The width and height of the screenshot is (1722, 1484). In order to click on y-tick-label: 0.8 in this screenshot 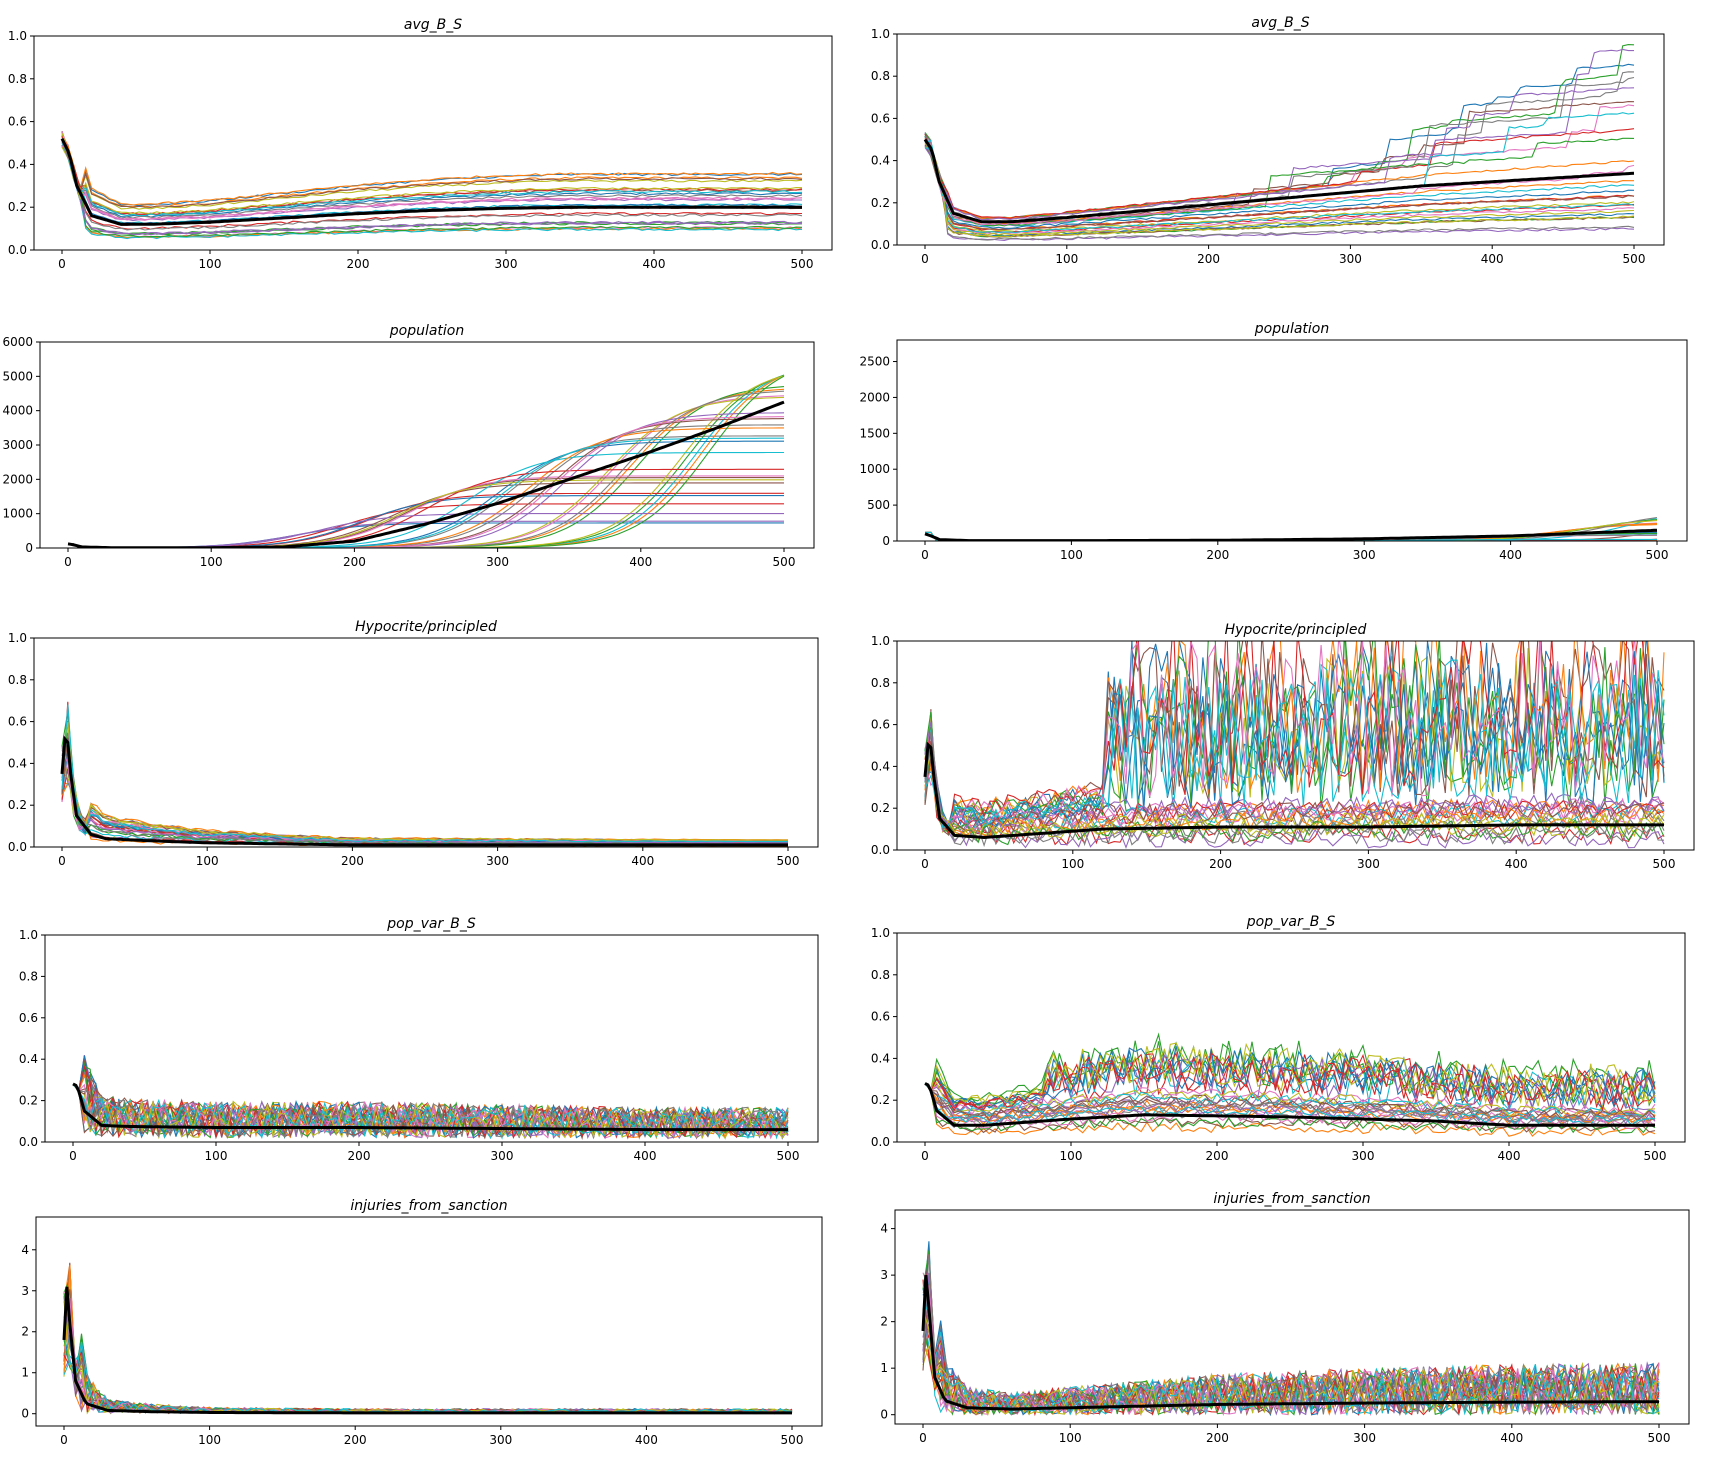, I will do `click(880, 975)`.